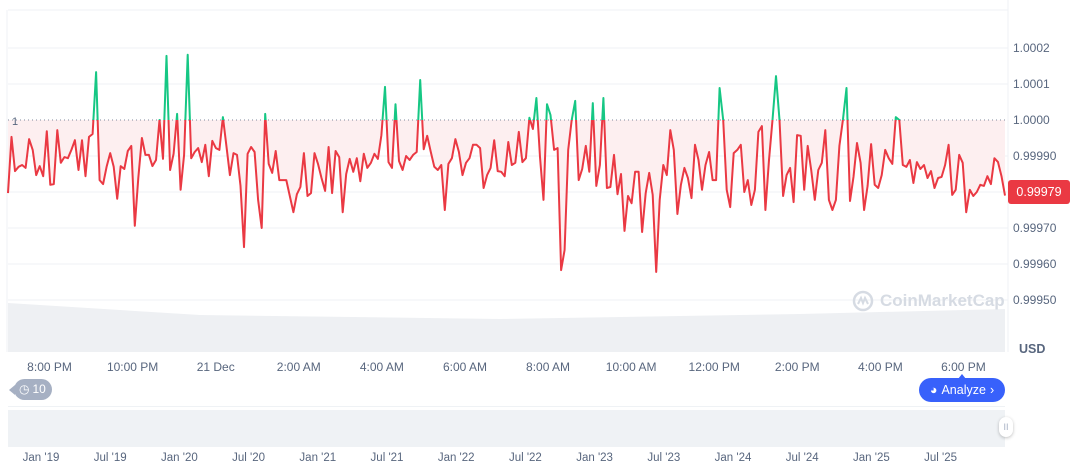 This screenshot has width=1072, height=470. I want to click on navigator-tick-label: Jan '25, so click(871, 458).